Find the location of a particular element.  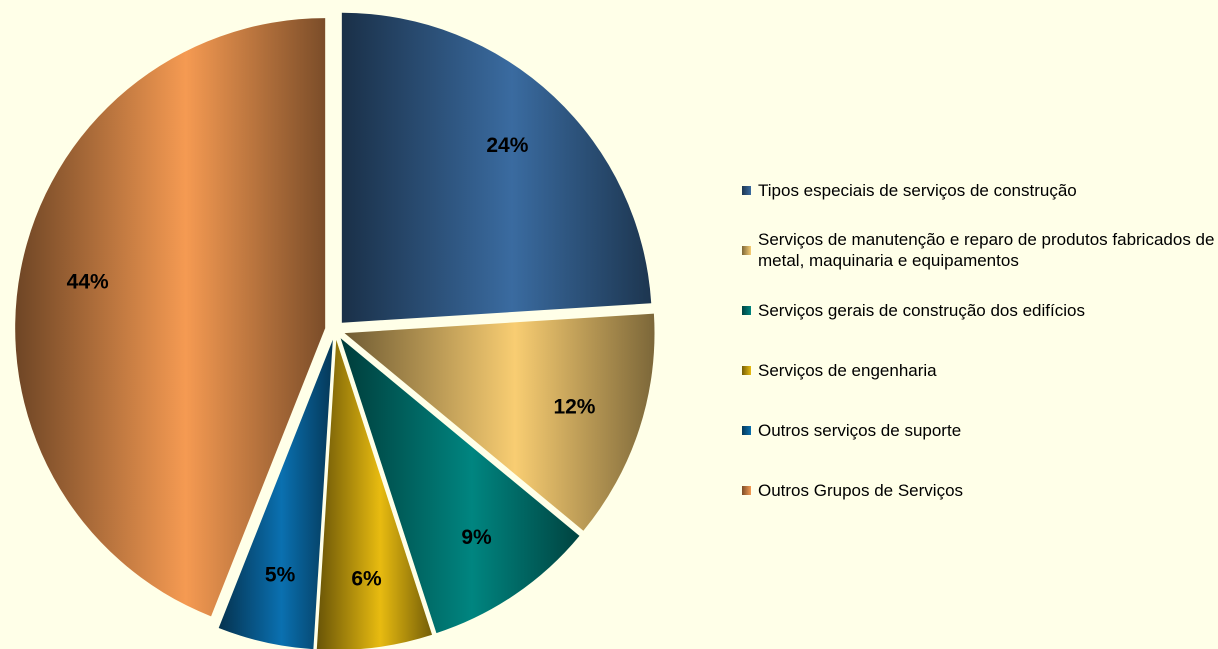

data-label: 12% is located at coordinates (574, 406).